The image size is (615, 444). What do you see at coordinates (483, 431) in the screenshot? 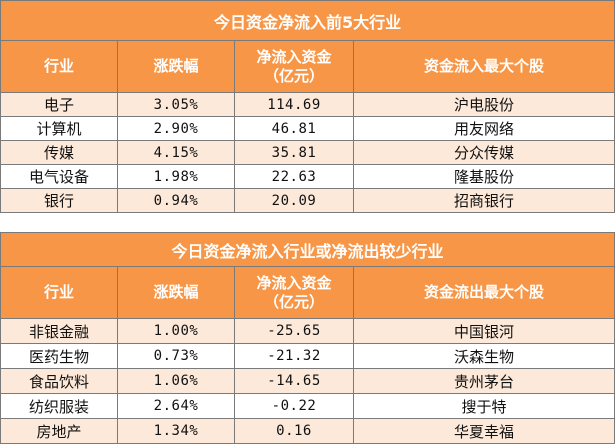
I see `top-stock-cell: 华夏幸福` at bounding box center [483, 431].